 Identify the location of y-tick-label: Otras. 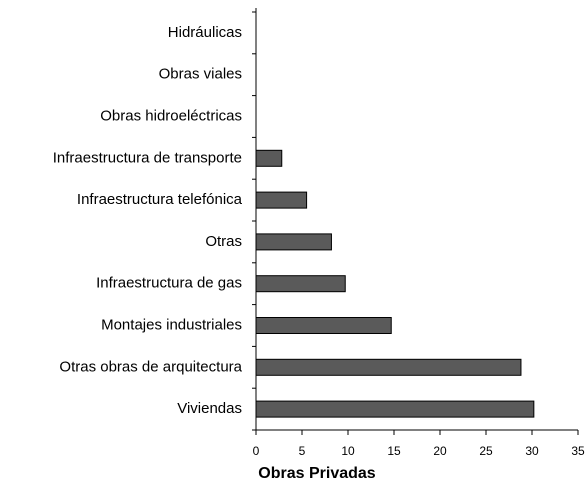
(223, 241).